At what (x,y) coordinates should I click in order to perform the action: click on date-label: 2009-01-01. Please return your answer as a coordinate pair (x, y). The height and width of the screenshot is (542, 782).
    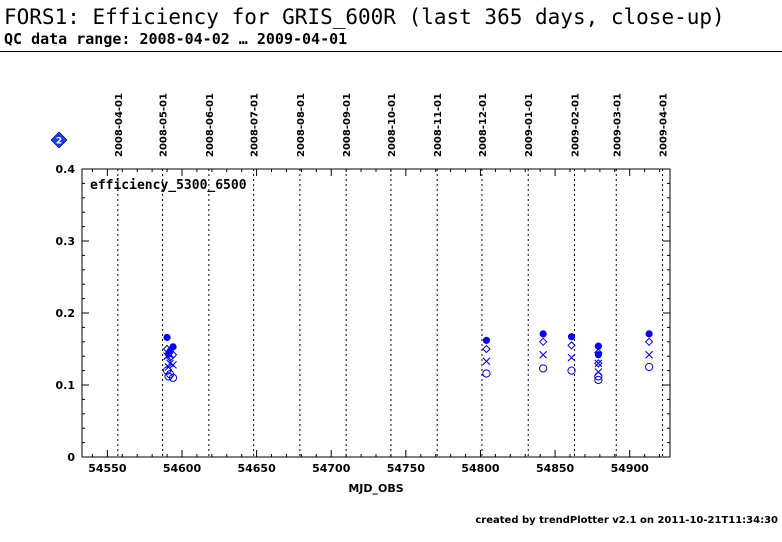
    Looking at the image, I should click on (529, 125).